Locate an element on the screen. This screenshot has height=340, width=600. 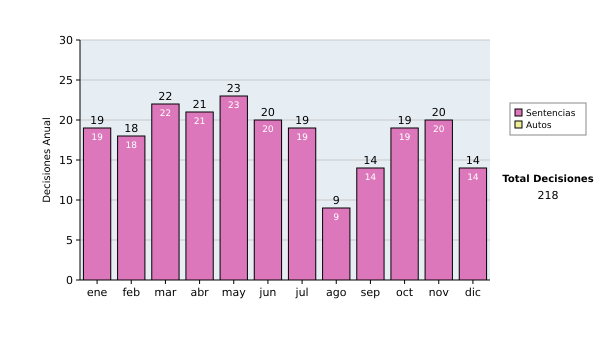
x-tick-label: ene is located at coordinates (97, 292).